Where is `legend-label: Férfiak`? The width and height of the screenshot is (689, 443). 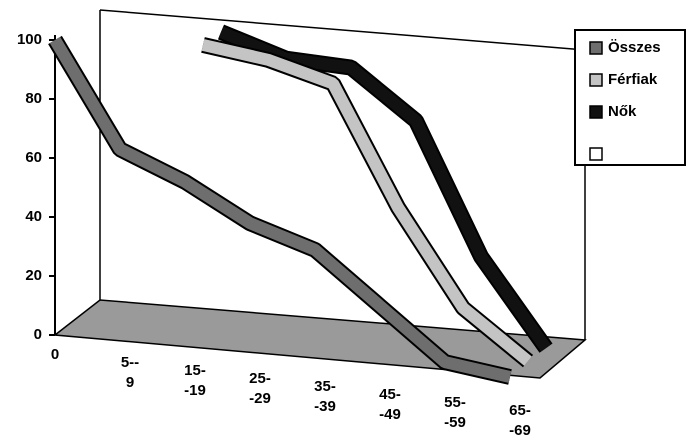 legend-label: Férfiak is located at coordinates (633, 79).